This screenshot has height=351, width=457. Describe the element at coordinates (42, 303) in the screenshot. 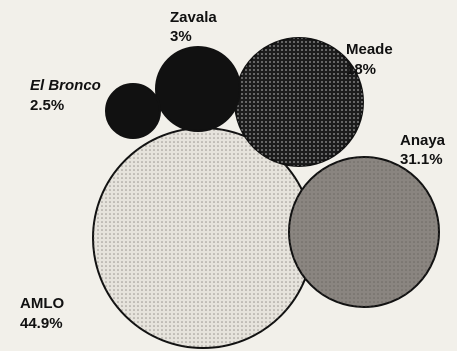

I see `label-amlo-name: AMLO` at that location.